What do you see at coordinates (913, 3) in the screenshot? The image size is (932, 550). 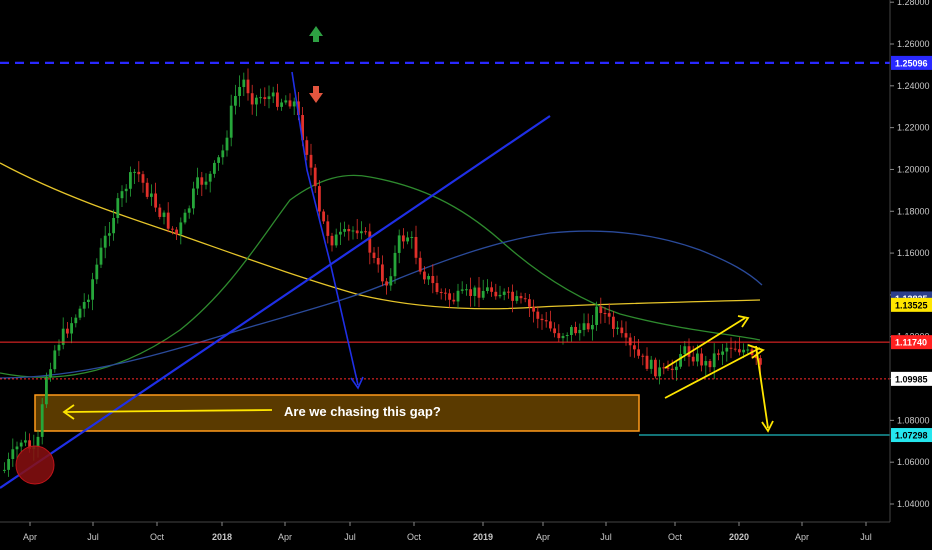 I see `y-tick-label: 1.28000` at bounding box center [913, 3].